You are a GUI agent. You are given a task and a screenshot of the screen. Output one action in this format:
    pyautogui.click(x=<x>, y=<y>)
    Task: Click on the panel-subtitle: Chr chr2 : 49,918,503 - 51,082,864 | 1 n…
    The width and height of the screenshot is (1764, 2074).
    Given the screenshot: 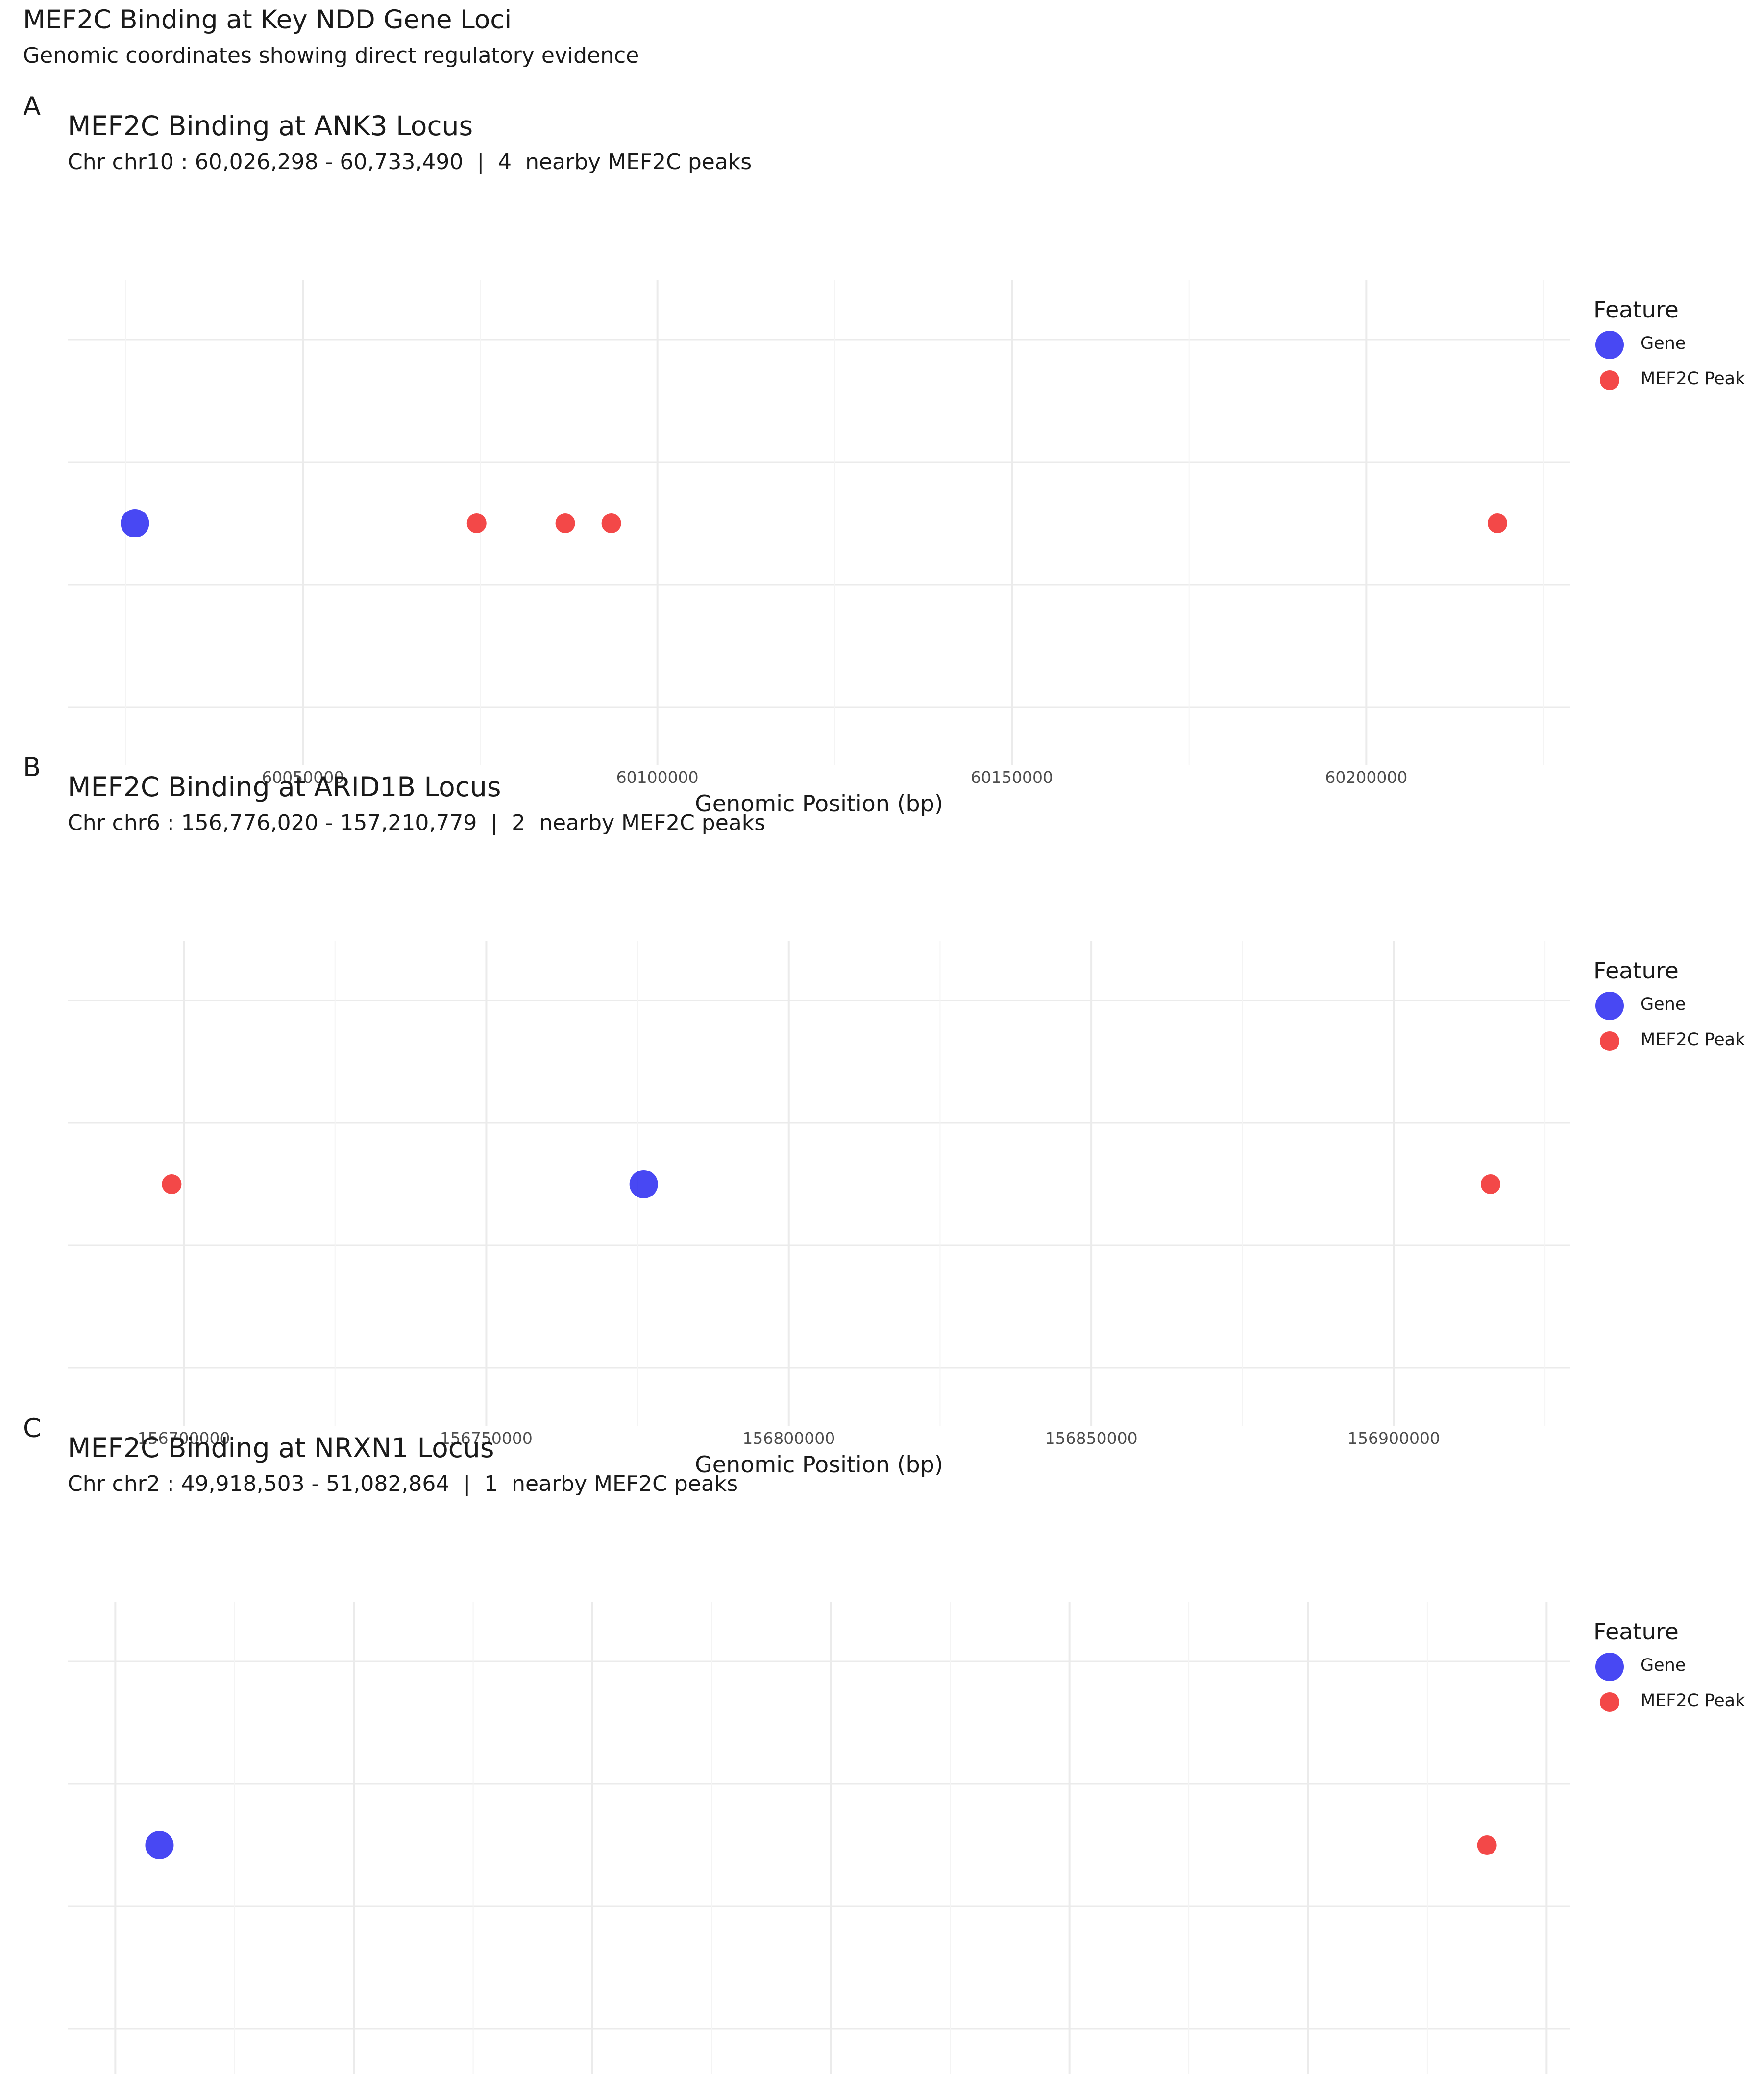 What is the action you would take?
    pyautogui.click(x=403, y=1483)
    